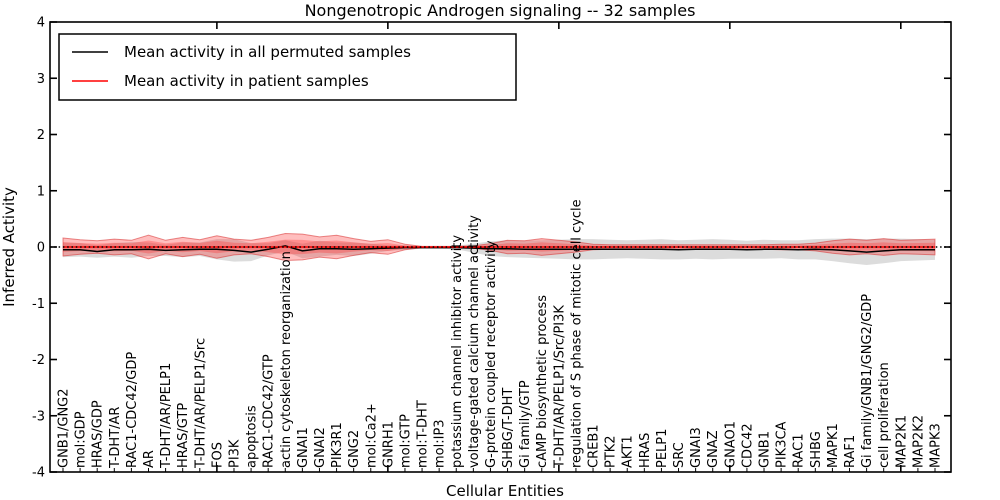 This screenshot has width=1000, height=500. What do you see at coordinates (884, 415) in the screenshot?
I see `x-category-label: cell proliferation` at bounding box center [884, 415].